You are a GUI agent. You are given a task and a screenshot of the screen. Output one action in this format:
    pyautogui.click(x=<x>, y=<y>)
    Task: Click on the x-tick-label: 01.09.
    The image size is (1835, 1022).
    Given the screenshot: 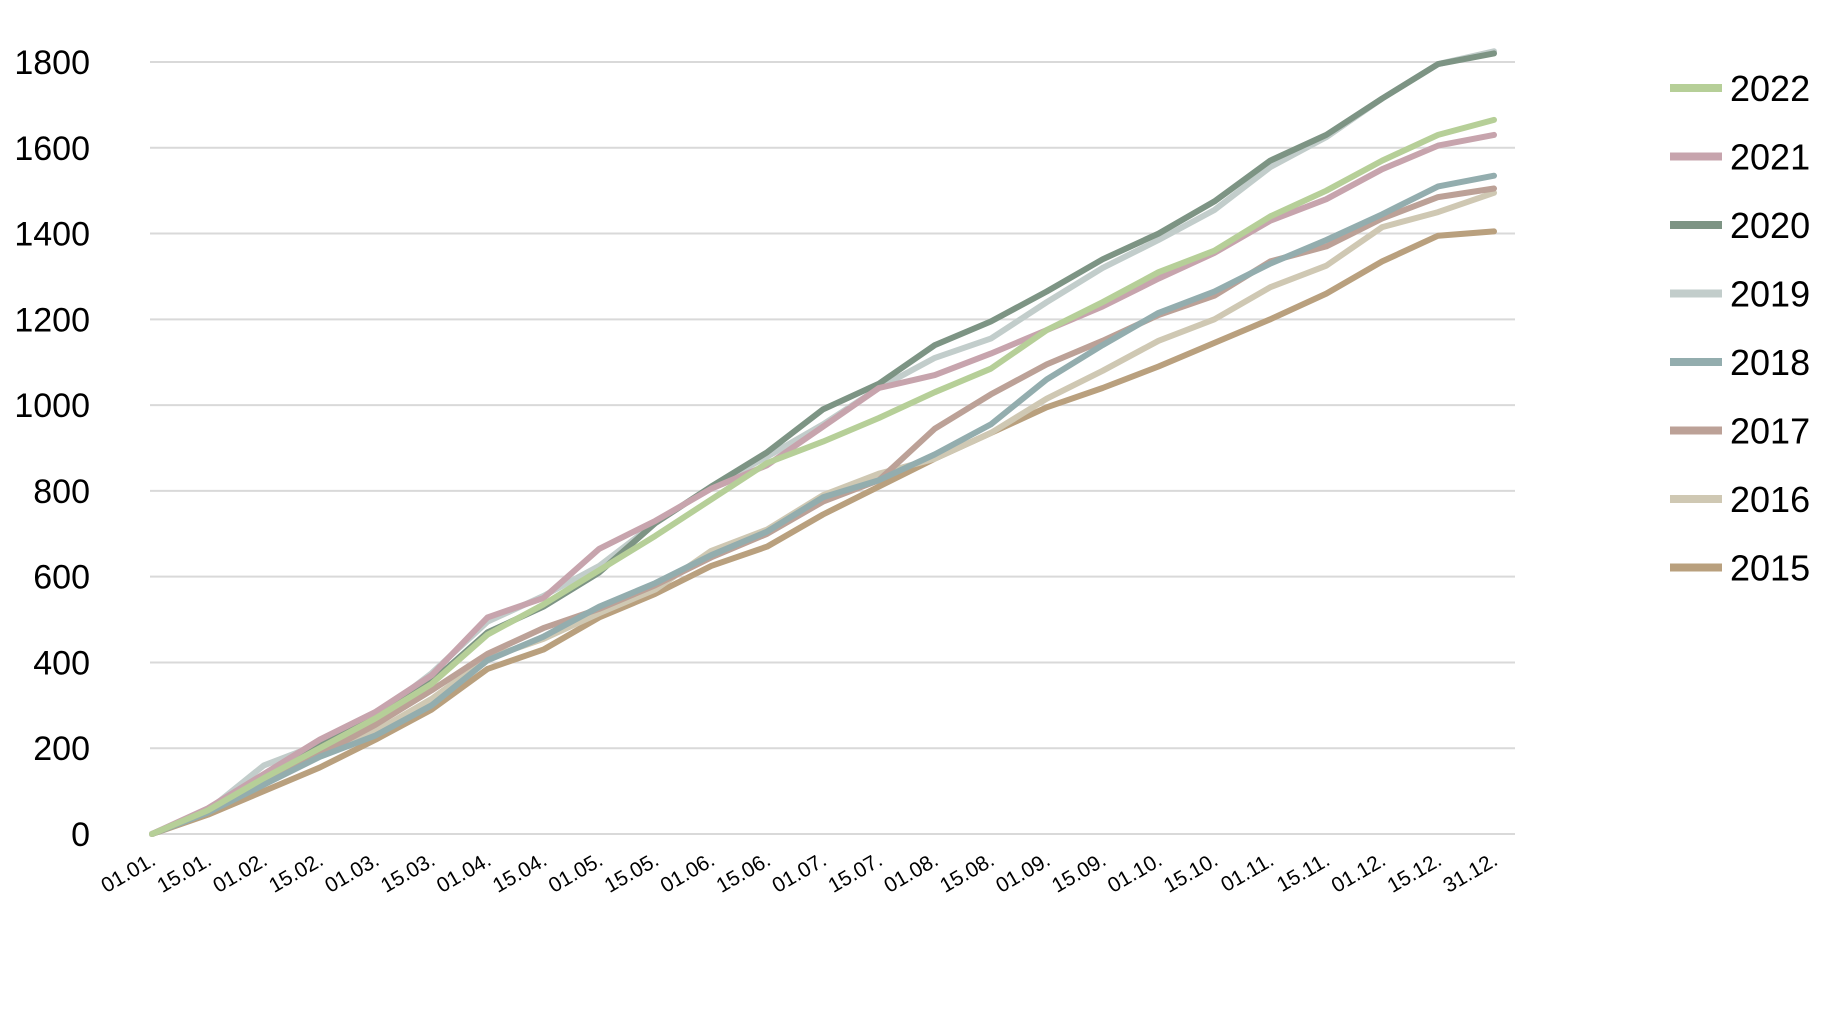 What is the action you would take?
    pyautogui.click(x=1023, y=872)
    